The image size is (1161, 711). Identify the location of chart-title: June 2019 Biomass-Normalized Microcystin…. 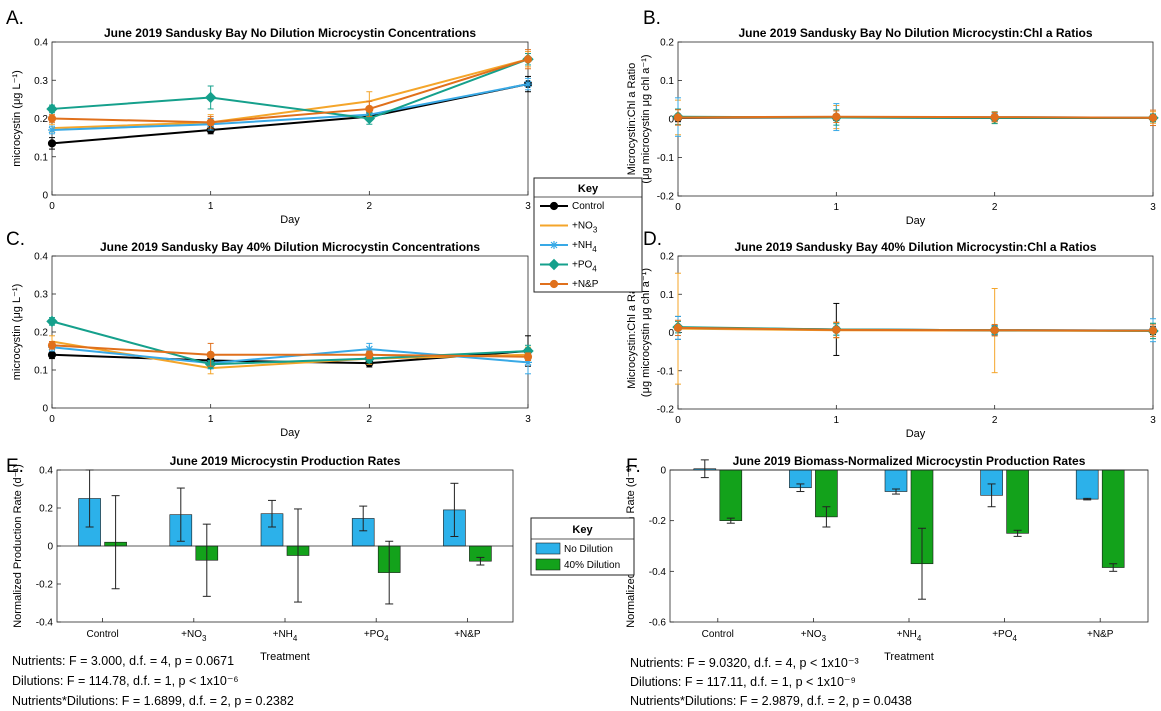
(909, 461).